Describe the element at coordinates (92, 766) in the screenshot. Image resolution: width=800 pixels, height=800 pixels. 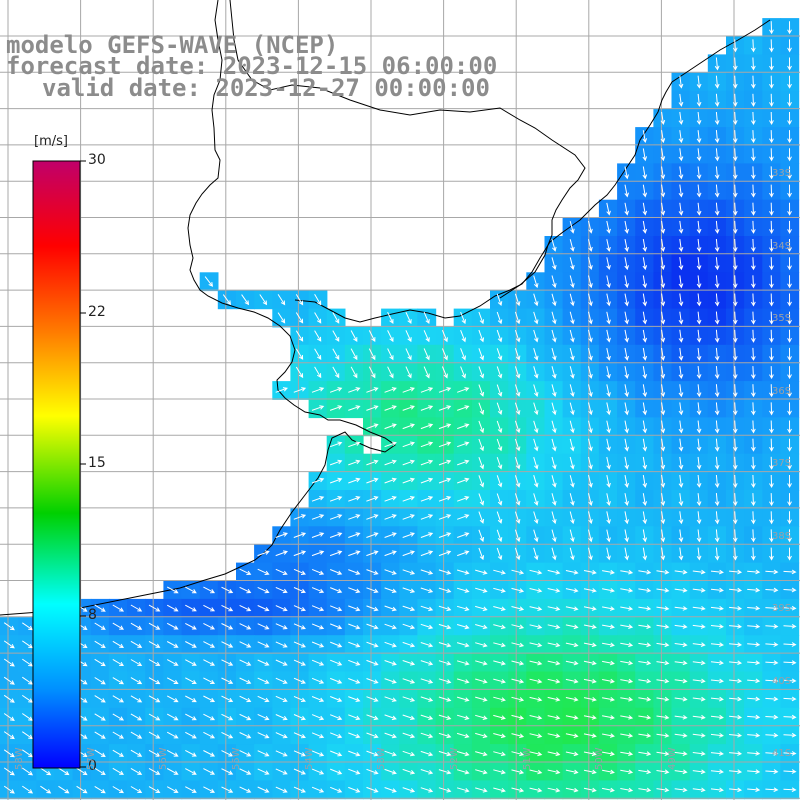
I see `colorbar-label-0: 0` at that location.